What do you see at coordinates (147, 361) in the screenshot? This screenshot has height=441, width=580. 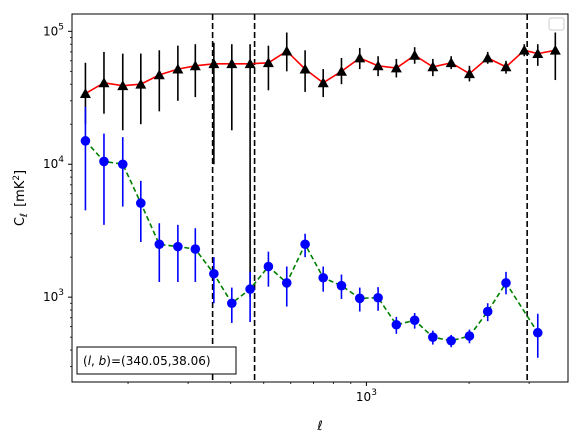 I see `annotation-text: (l, b)=(340.05,38.06)` at bounding box center [147, 361].